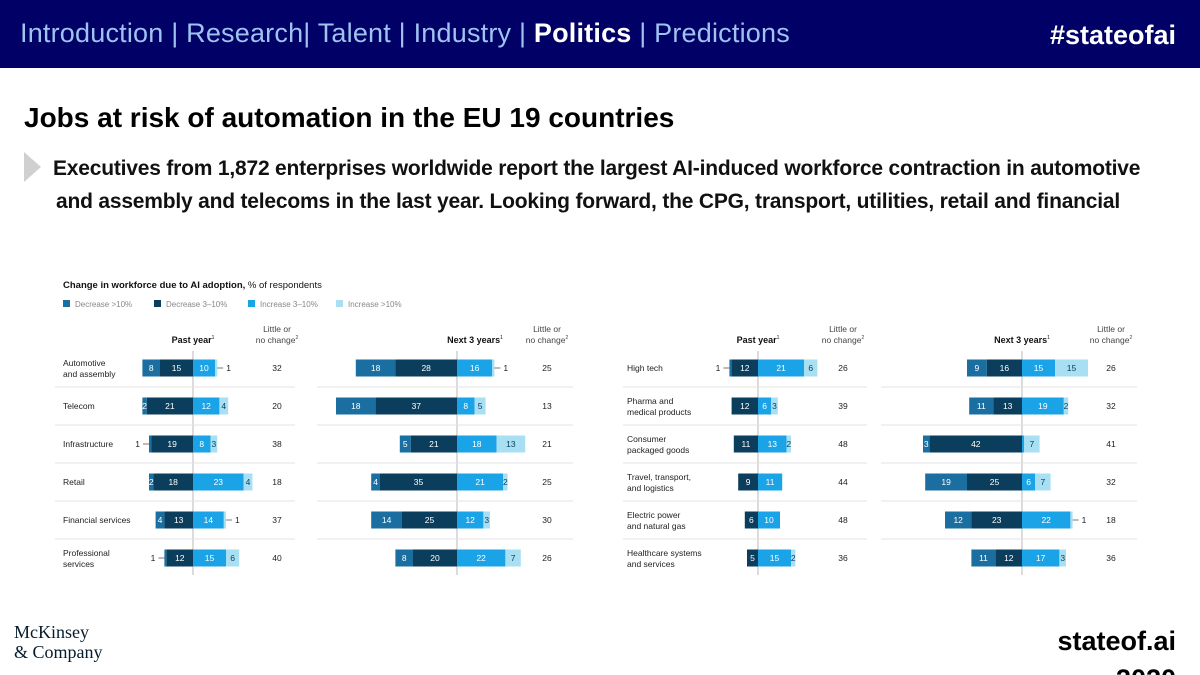 This screenshot has width=1200, height=675. What do you see at coordinates (51, 632) in the screenshot?
I see `logo-line-1: McKinsey` at bounding box center [51, 632].